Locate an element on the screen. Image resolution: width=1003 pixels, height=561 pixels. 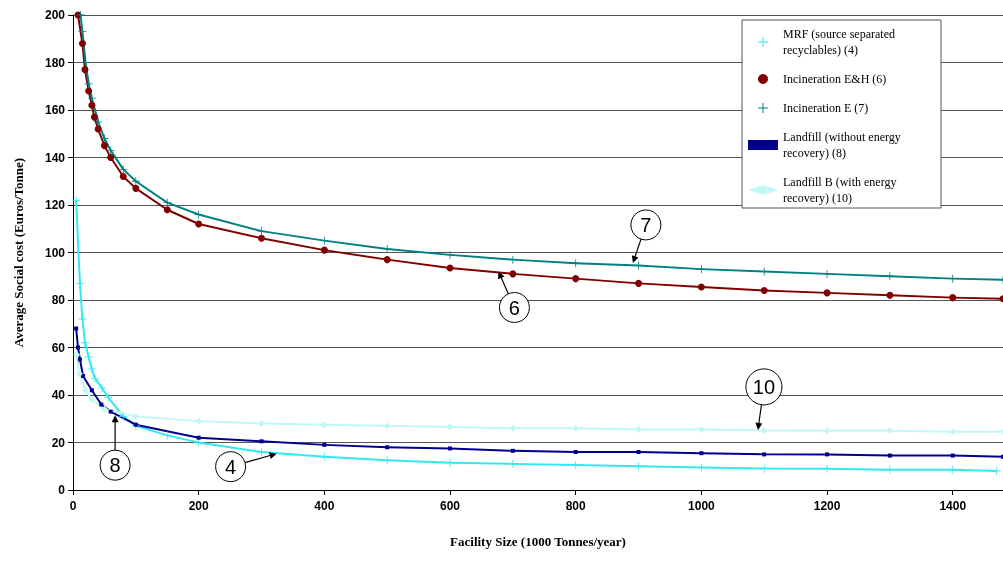
x-tick-label: 1200 is located at coordinates (827, 506).